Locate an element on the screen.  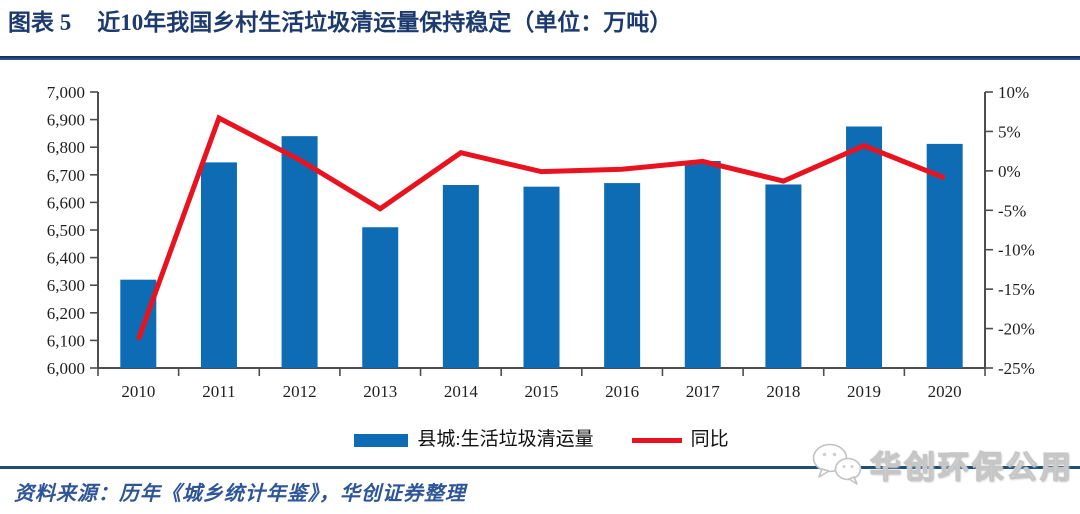
bar-series-swatch is located at coordinates (381, 440).